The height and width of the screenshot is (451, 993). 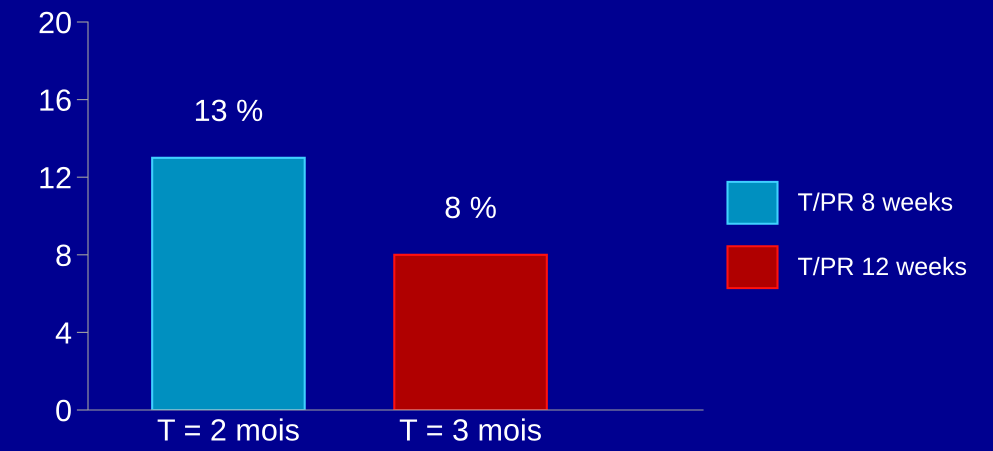 I want to click on y-tick-label: 4, so click(x=64, y=333).